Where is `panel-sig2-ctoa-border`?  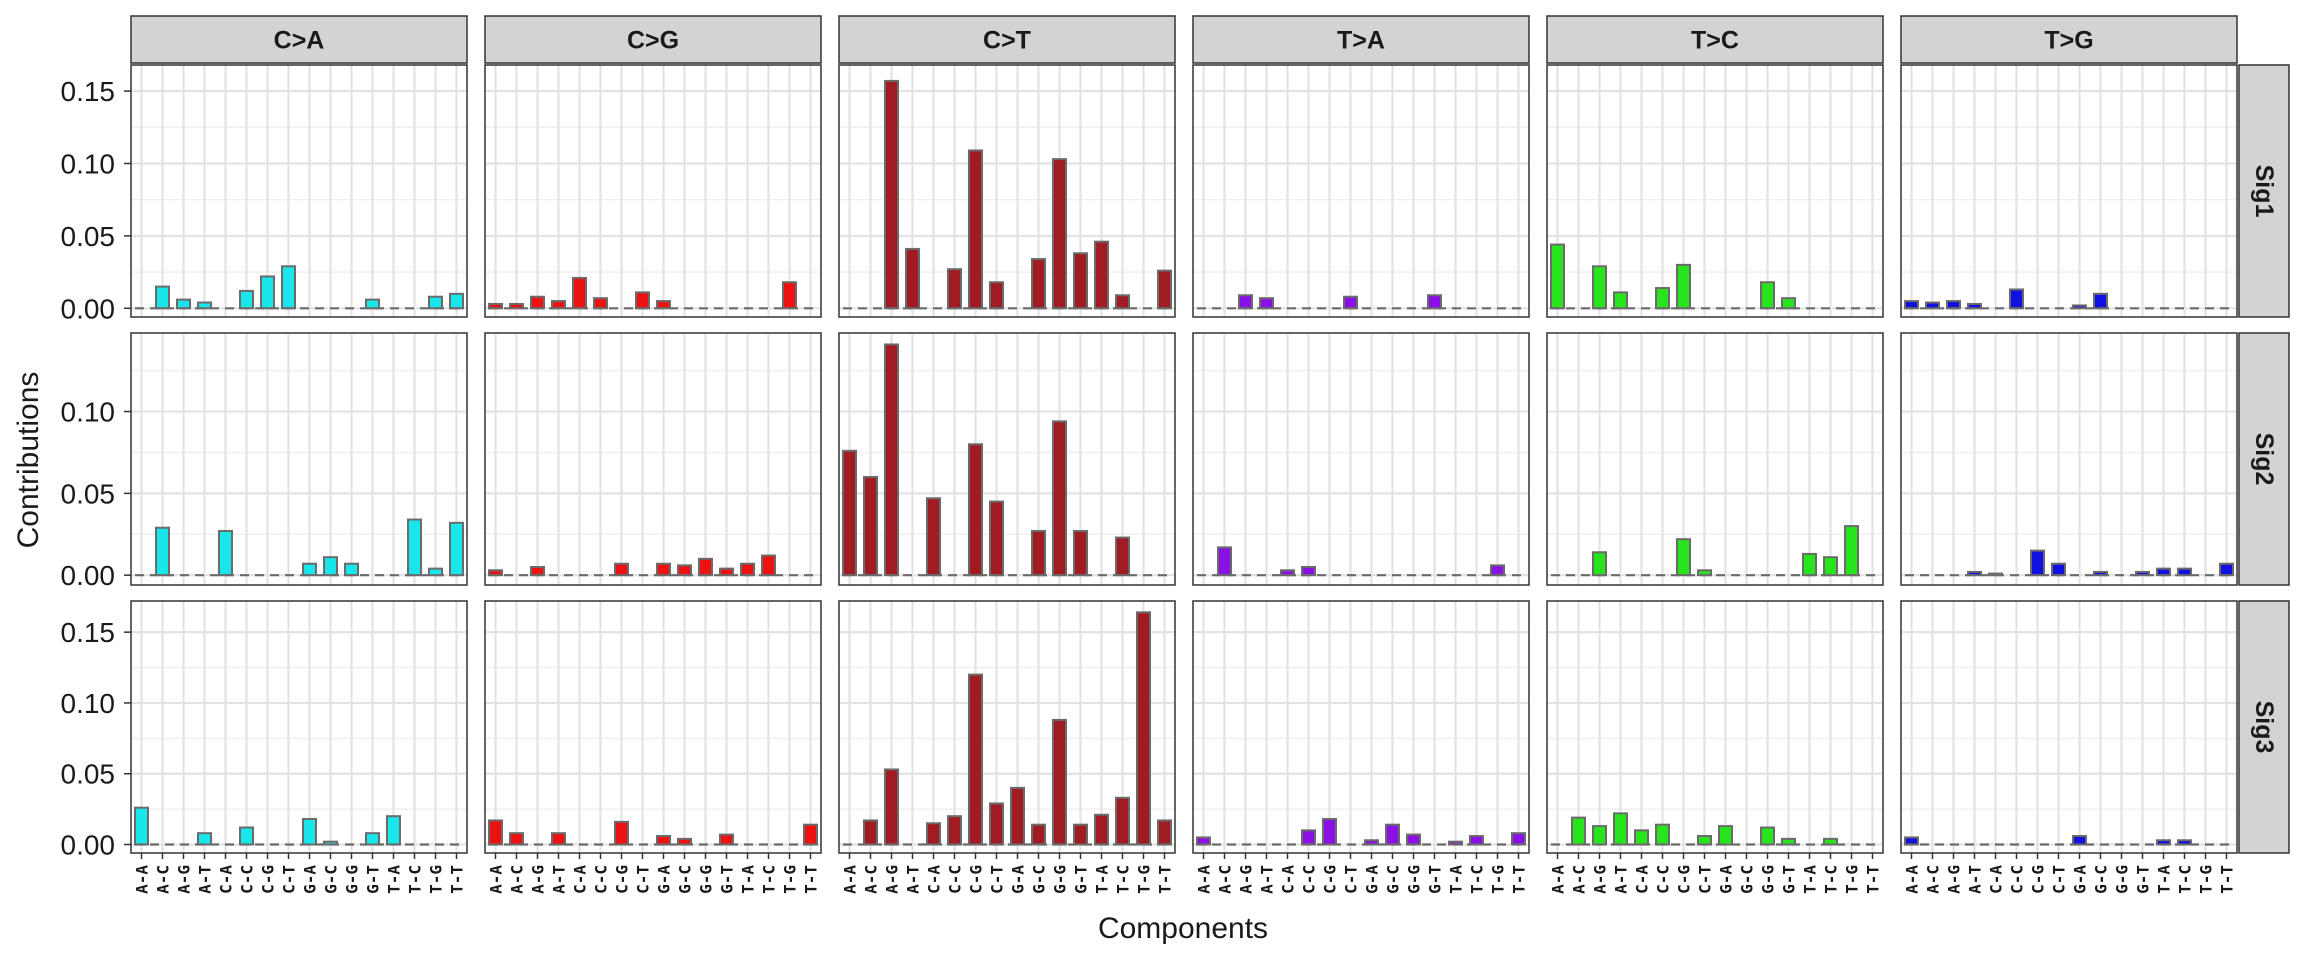
panel-sig2-ctoa-border is located at coordinates (299, 459).